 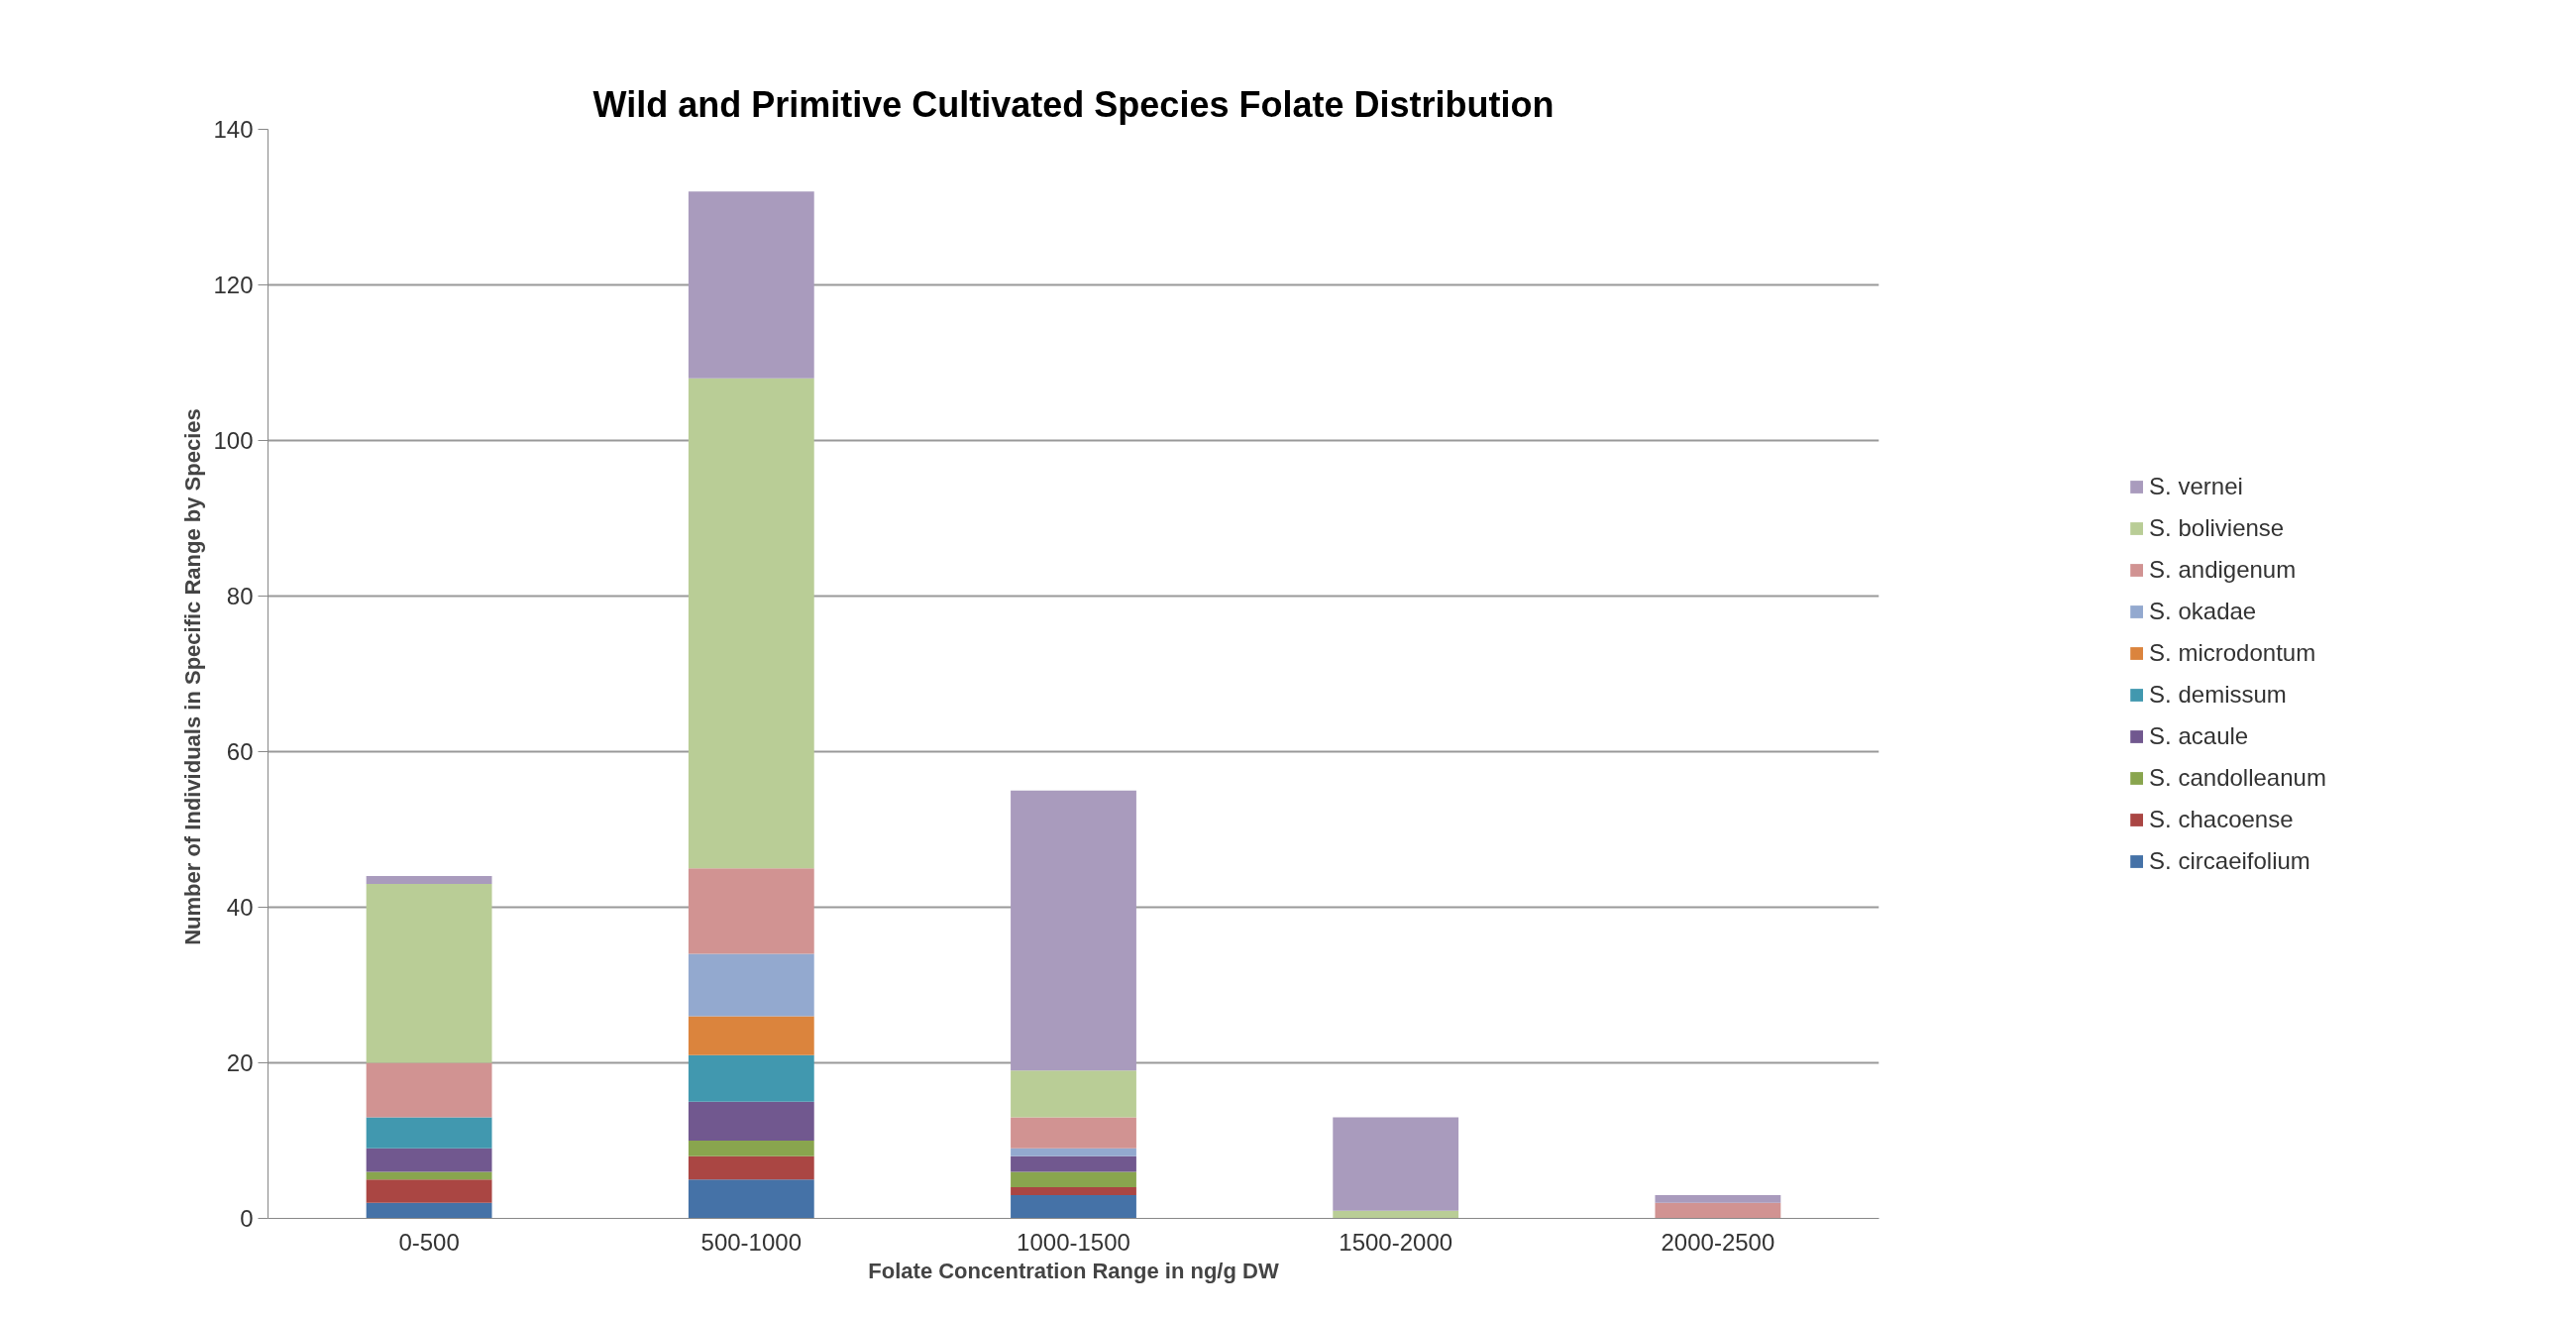 I want to click on legend-label: S. candolleanum, so click(x=2237, y=777).